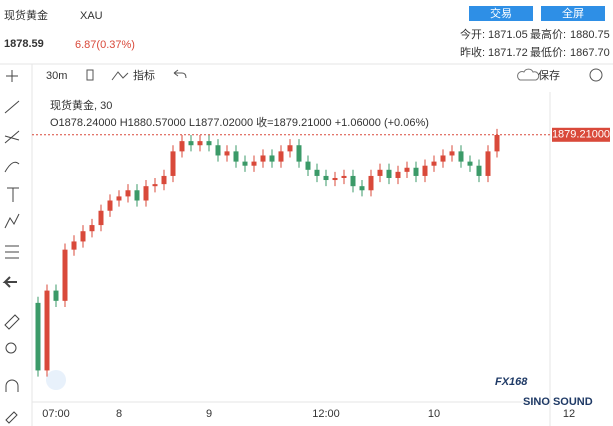 The image size is (613, 426). What do you see at coordinates (548, 52) in the screenshot?
I see `stat: 最低价:` at bounding box center [548, 52].